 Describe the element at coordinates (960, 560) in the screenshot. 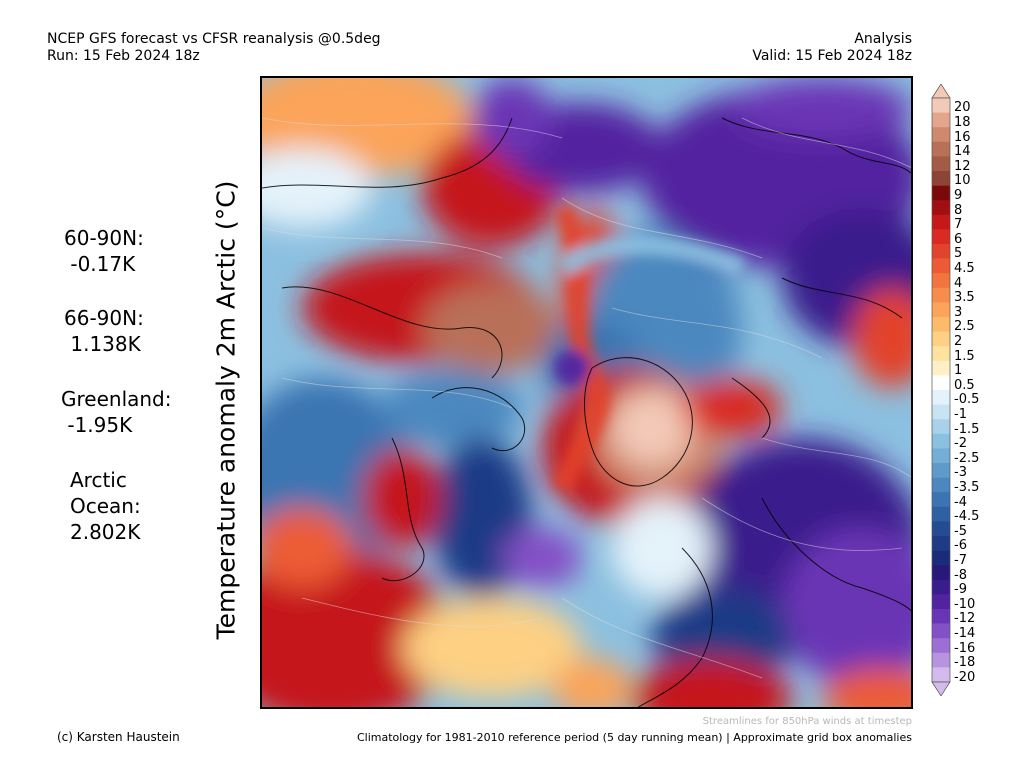

I see `colorbar-tick-label: -7` at that location.